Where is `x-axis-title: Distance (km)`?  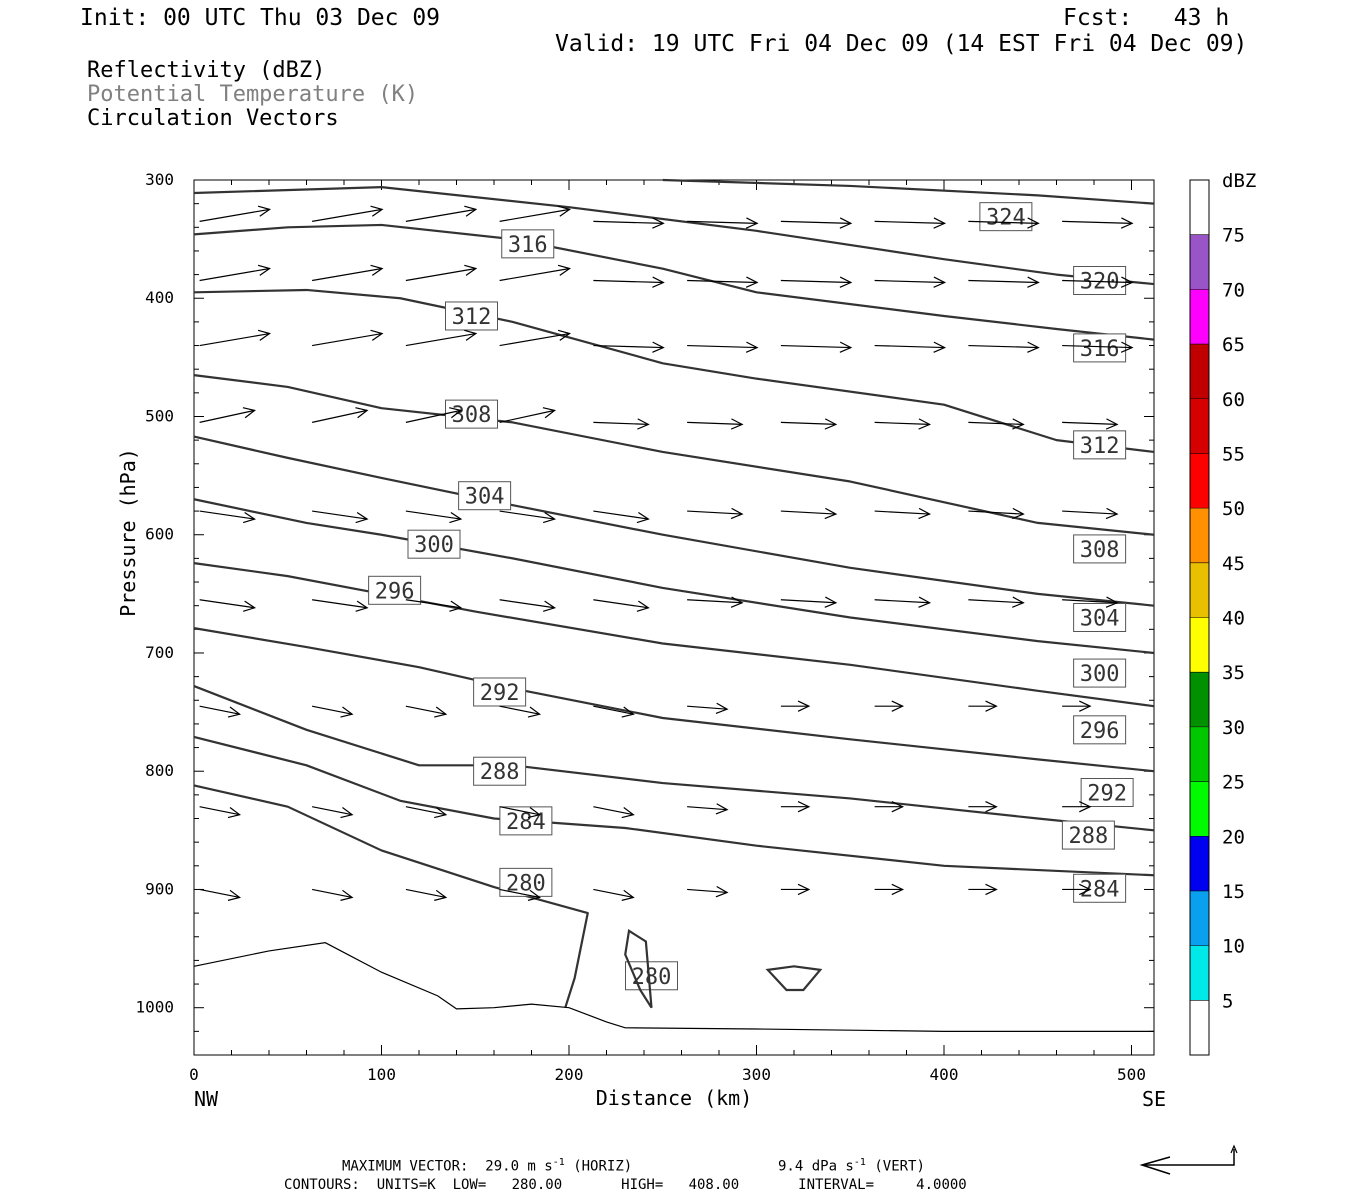 x-axis-title: Distance (km) is located at coordinates (674, 1098).